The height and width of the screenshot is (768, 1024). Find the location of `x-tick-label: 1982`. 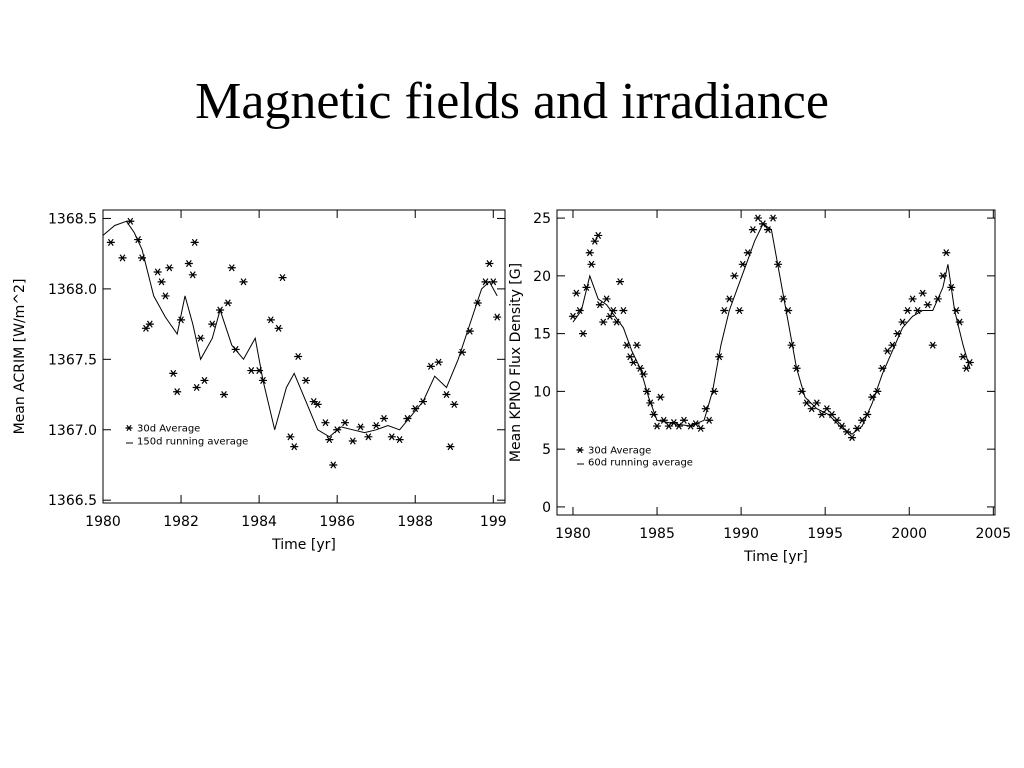

x-tick-label: 1982 is located at coordinates (181, 522).